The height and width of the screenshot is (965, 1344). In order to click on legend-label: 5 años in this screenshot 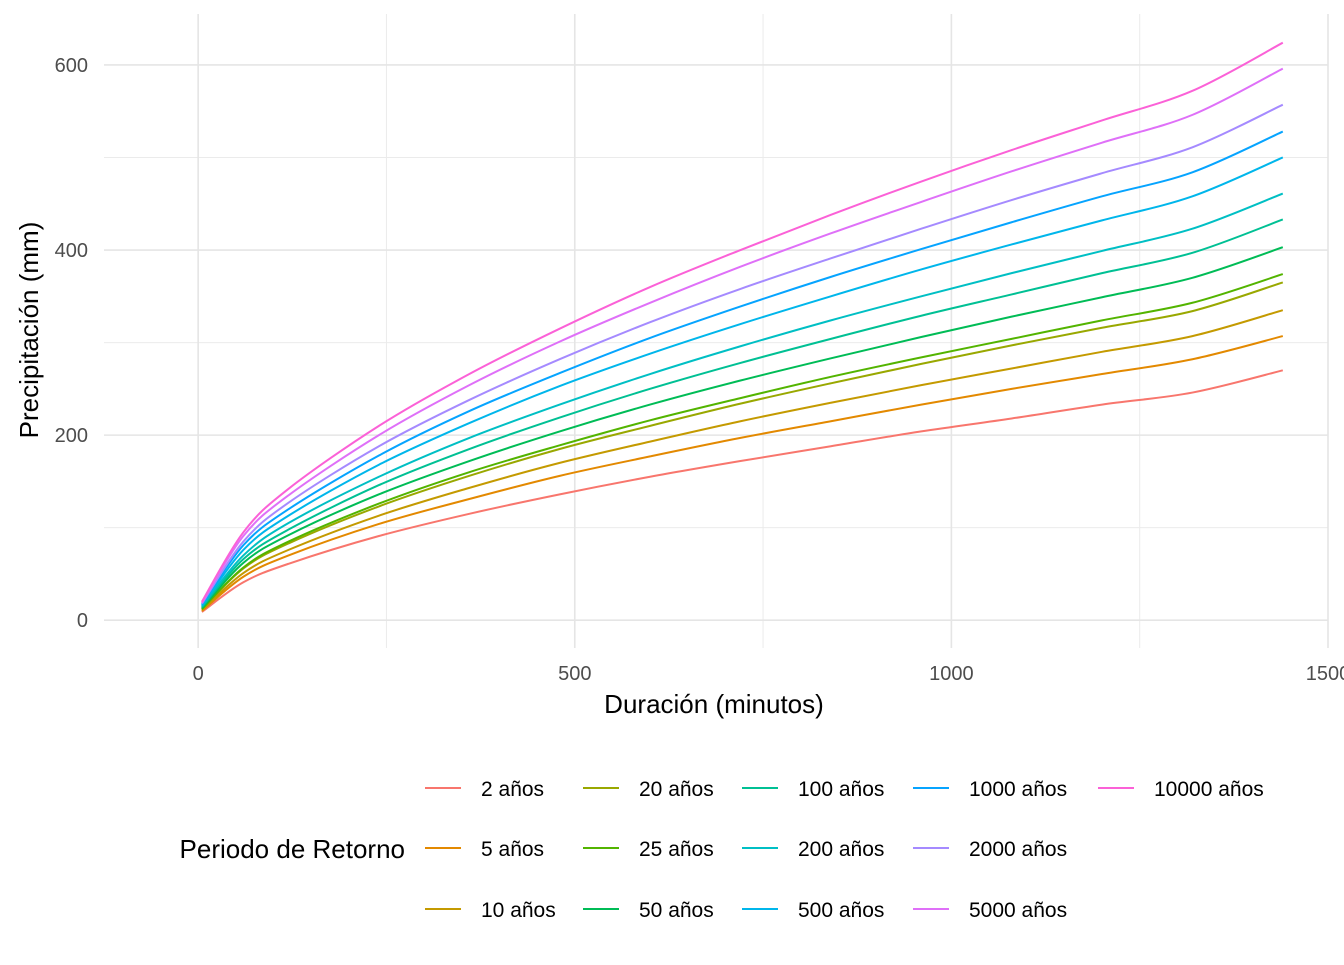, I will do `click(512, 849)`.